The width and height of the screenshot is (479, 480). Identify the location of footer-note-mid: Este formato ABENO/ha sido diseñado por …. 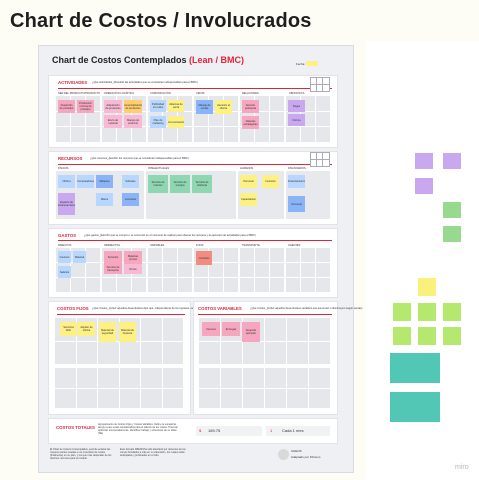
(153, 452).